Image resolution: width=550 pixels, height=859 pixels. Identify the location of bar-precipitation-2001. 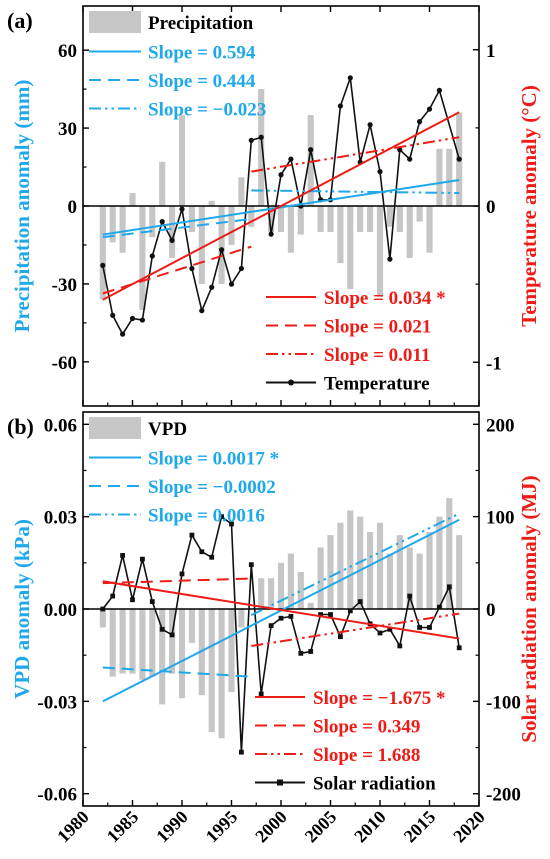
(290, 229).